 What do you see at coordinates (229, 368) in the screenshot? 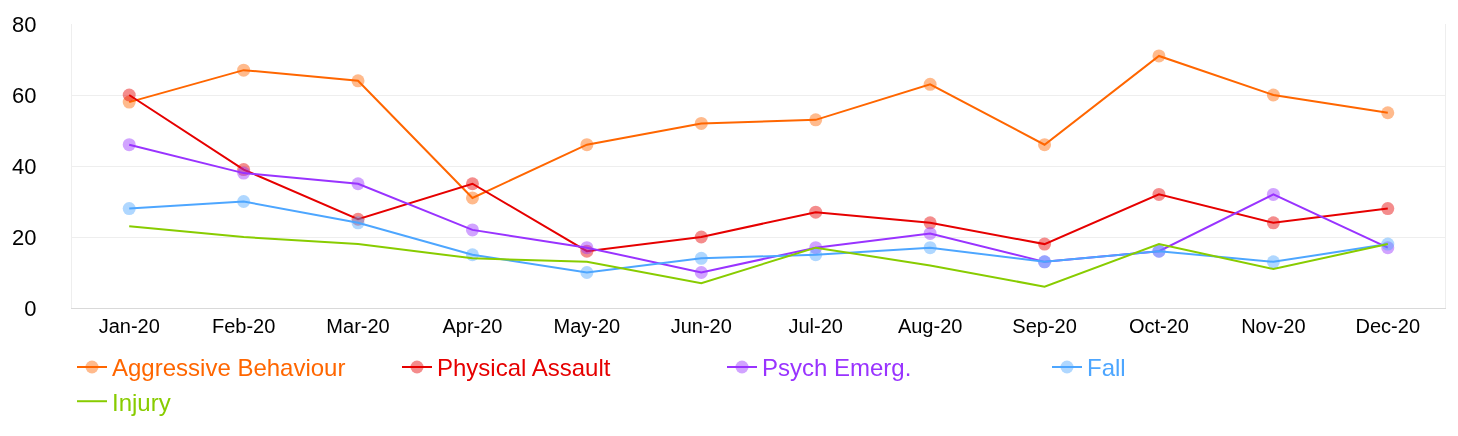
I see `legend-label: Aggressive Behaviour` at bounding box center [229, 368].